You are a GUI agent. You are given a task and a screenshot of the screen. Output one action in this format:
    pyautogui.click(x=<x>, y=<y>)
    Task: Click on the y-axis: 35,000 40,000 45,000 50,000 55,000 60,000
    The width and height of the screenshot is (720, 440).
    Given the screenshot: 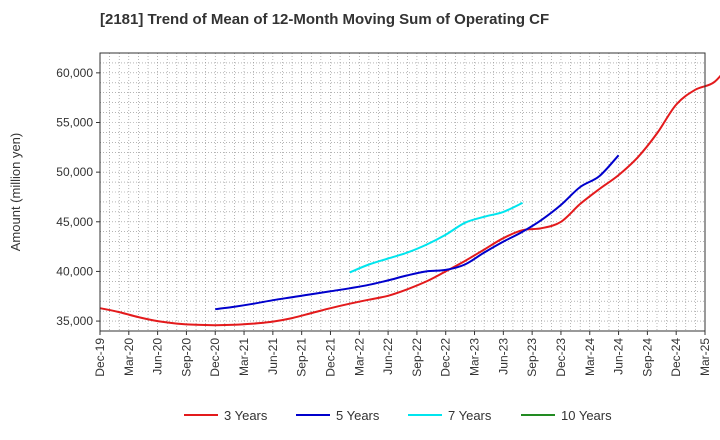 What is the action you would take?
    pyautogui.click(x=78, y=197)
    